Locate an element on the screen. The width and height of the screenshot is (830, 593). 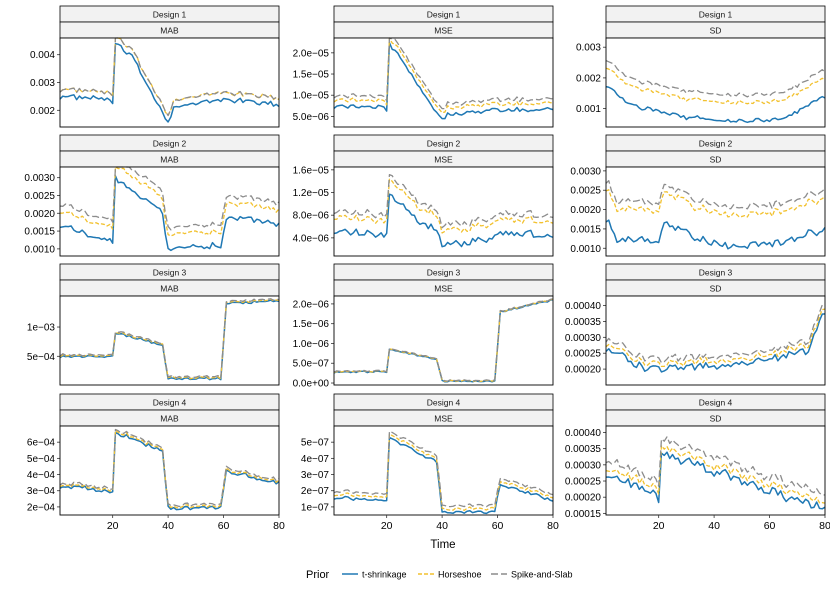
y-tick-label: 3e−07 is located at coordinates (315, 475).